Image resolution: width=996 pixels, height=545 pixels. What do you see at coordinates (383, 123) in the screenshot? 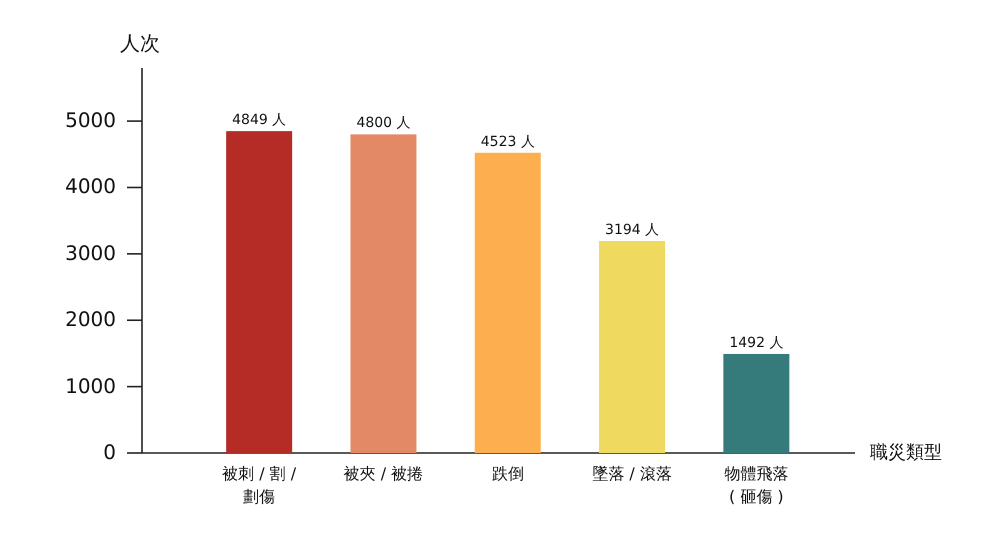
I see `data-label: 4800 人` at bounding box center [383, 123].